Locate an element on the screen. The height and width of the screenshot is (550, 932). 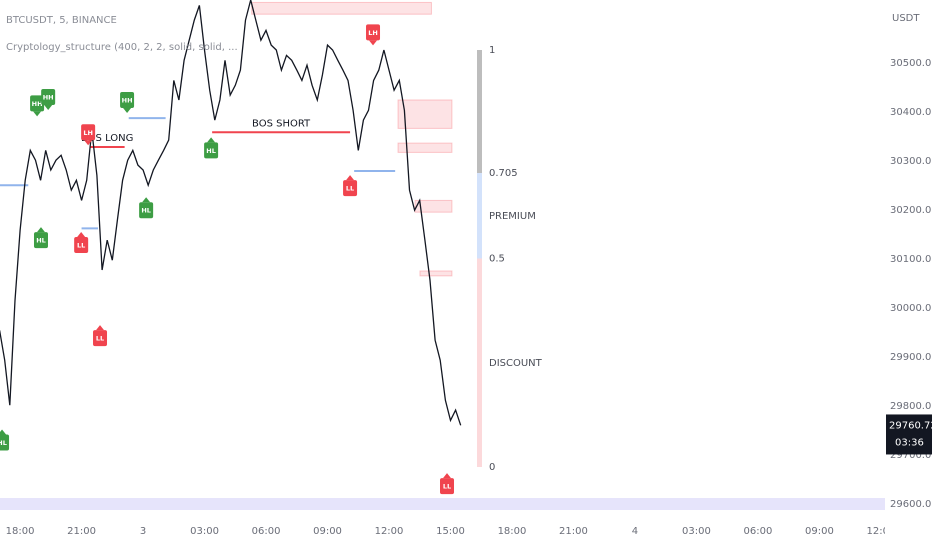
y-tick-label: 29600.00 is located at coordinates (911, 504).